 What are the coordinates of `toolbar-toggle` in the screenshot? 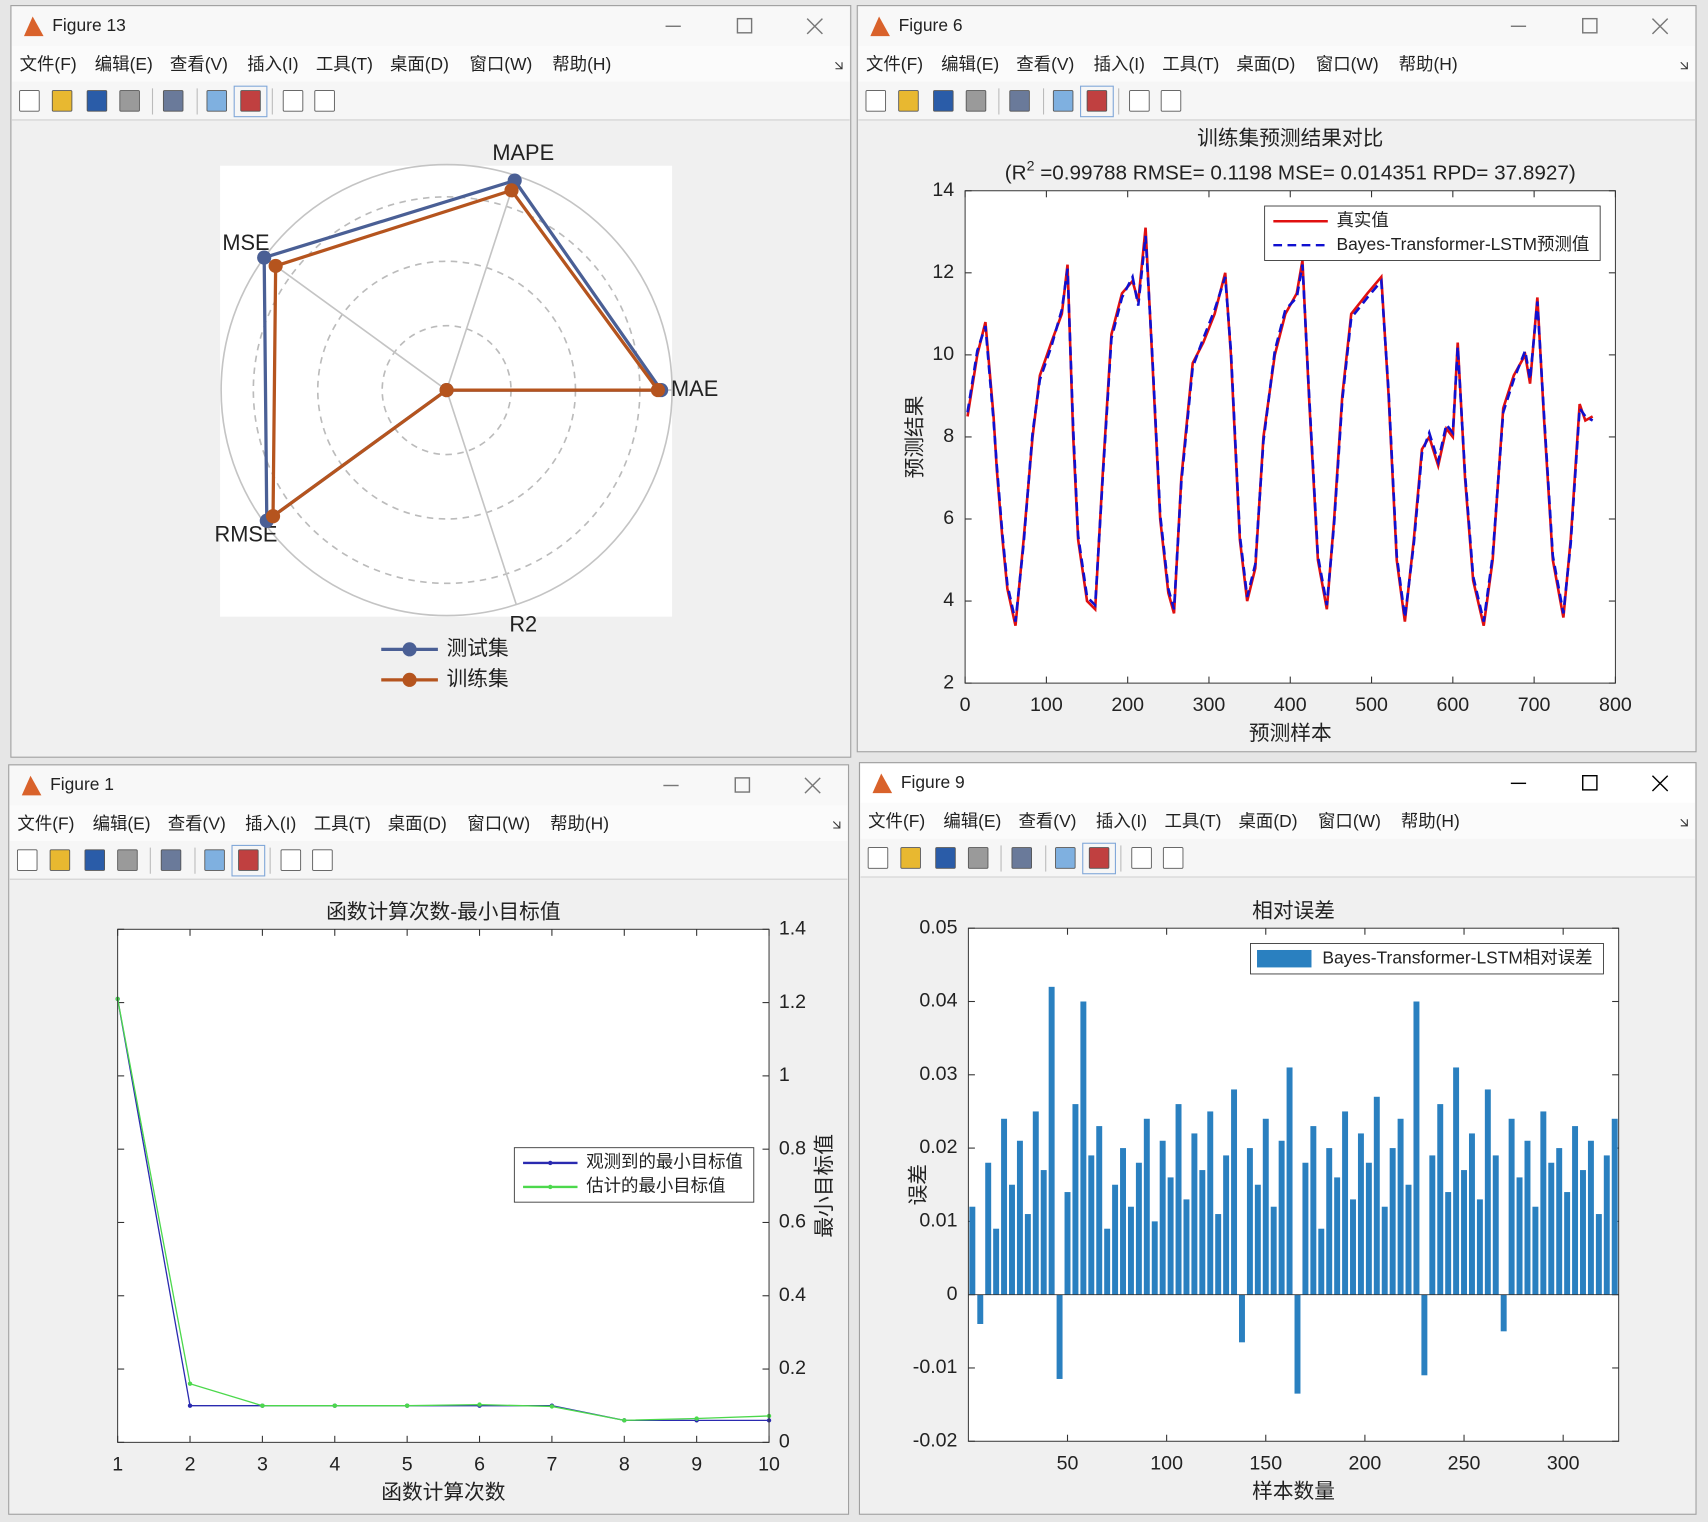 It's located at (1099, 858).